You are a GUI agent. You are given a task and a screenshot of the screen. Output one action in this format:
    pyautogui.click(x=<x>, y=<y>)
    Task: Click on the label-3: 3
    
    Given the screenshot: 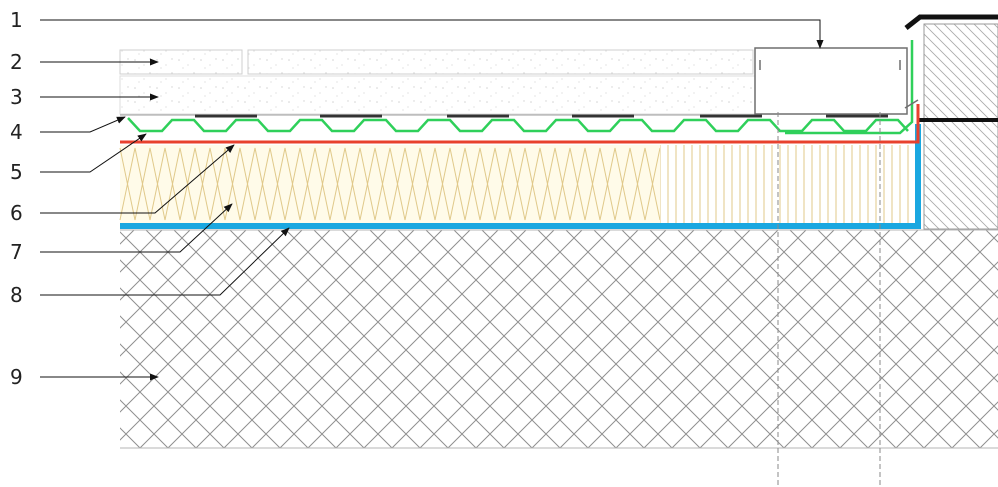 What is the action you would take?
    pyautogui.click(x=16, y=97)
    